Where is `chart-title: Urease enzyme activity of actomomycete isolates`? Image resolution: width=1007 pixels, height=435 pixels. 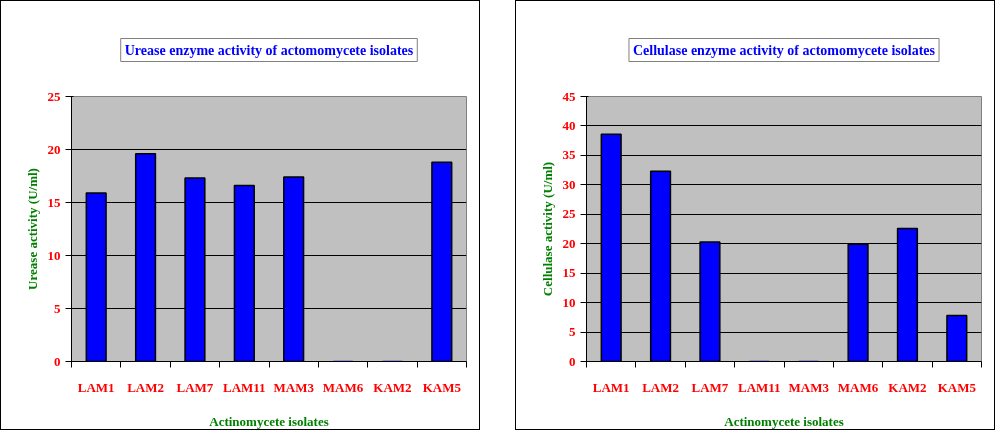 chart-title: Urease enzyme activity of actomomycete isolates is located at coordinates (269, 50).